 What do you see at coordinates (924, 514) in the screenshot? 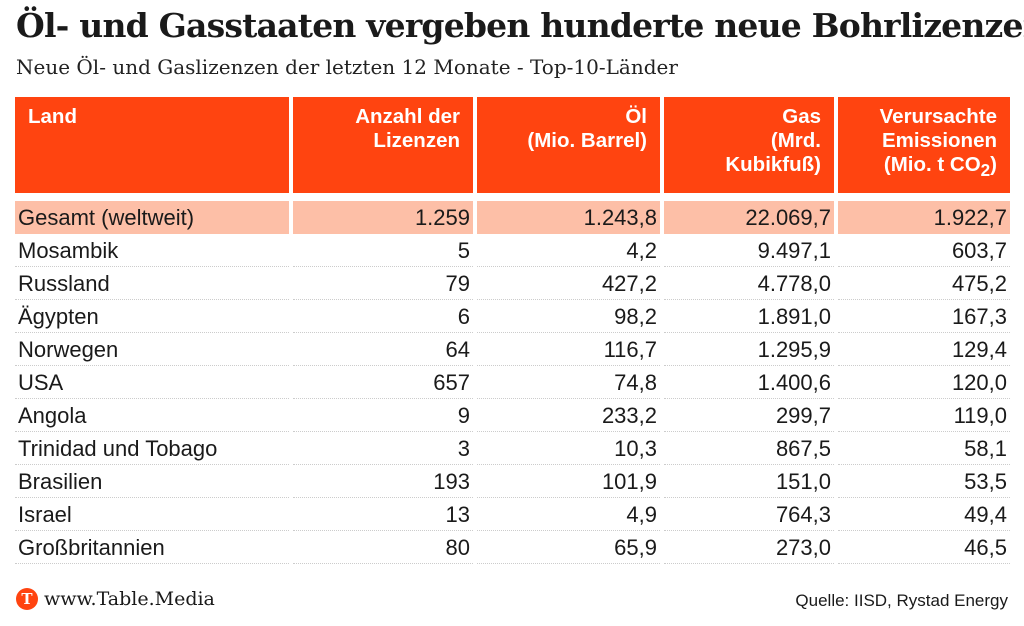
I see `cell-emissionen: 49,4` at bounding box center [924, 514].